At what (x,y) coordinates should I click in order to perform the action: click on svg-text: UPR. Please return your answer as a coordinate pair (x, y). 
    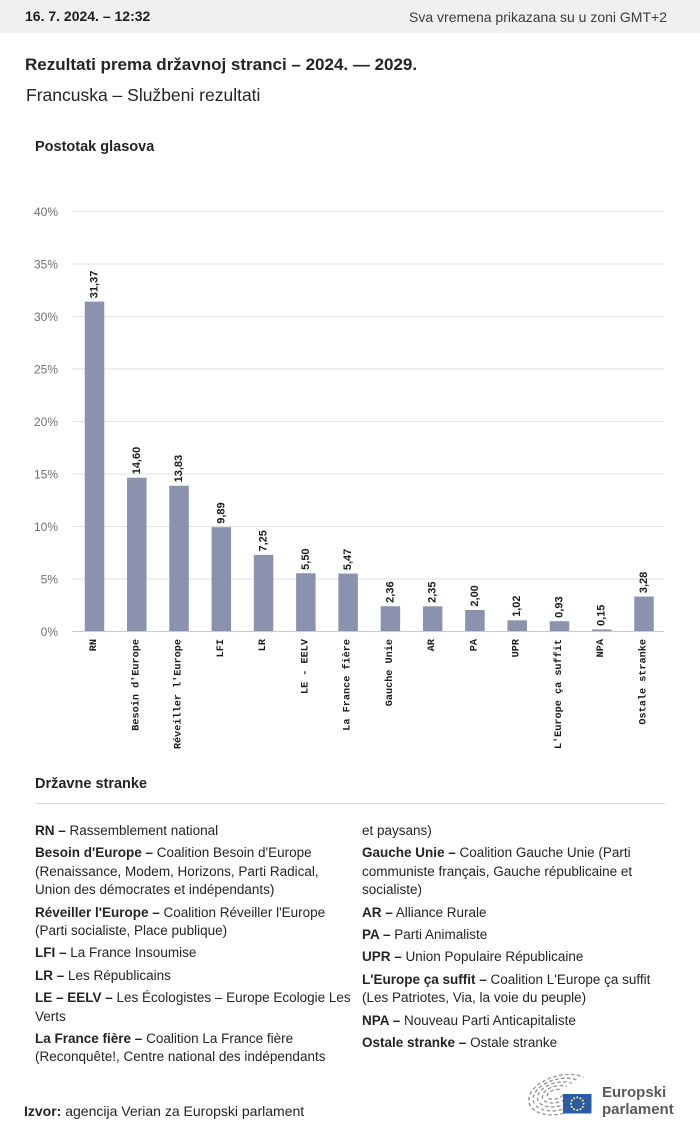
    Looking at the image, I should click on (517, 647).